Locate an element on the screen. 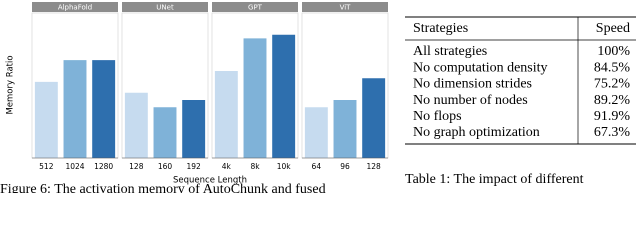 The width and height of the screenshot is (640, 240). panel-title: ViT is located at coordinates (346, 8).